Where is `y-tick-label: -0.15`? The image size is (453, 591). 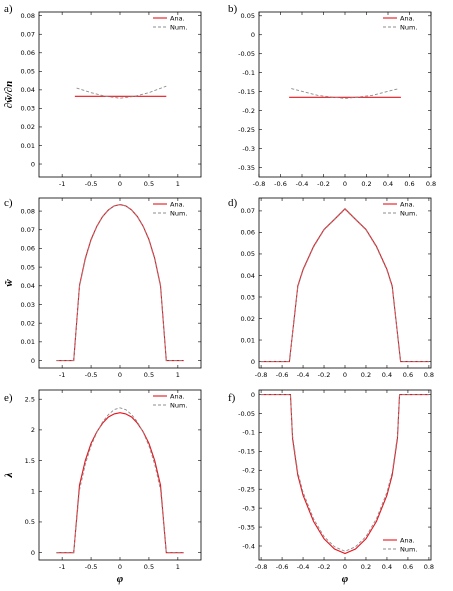 y-tick-label: -0.15 is located at coordinates (246, 452).